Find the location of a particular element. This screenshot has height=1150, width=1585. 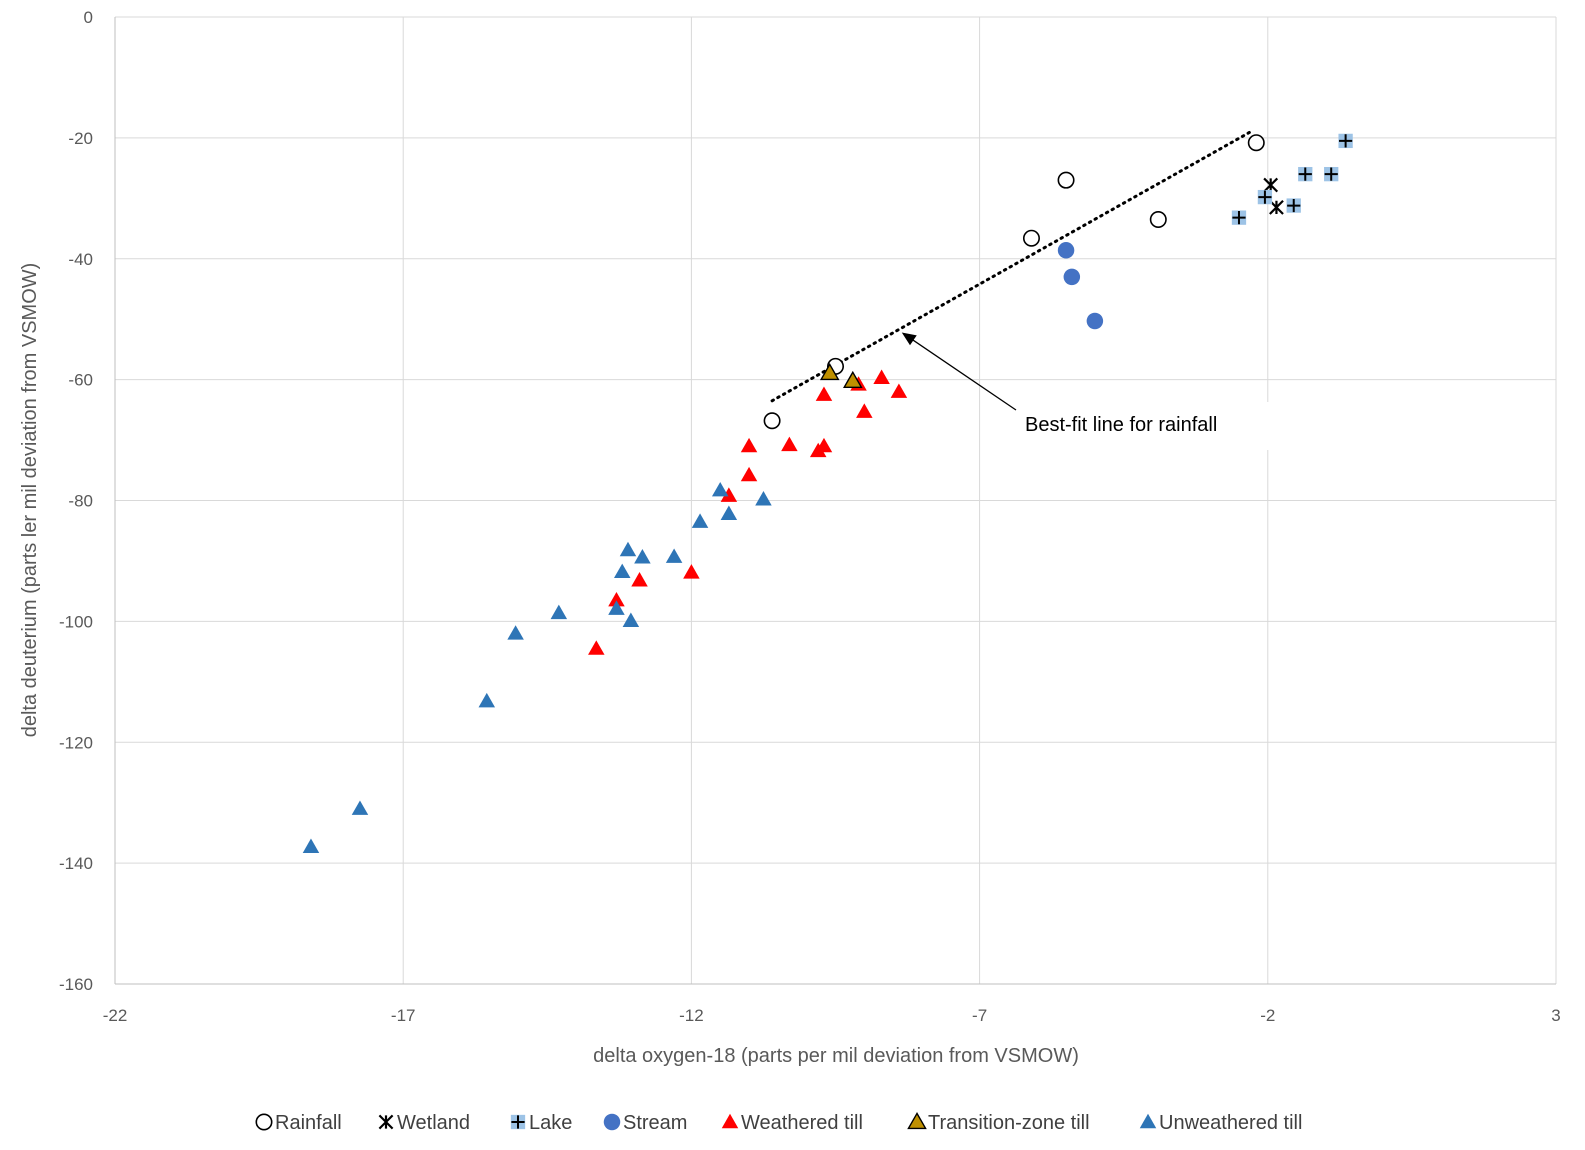

legend-label-stream: Stream is located at coordinates (655, 1123).